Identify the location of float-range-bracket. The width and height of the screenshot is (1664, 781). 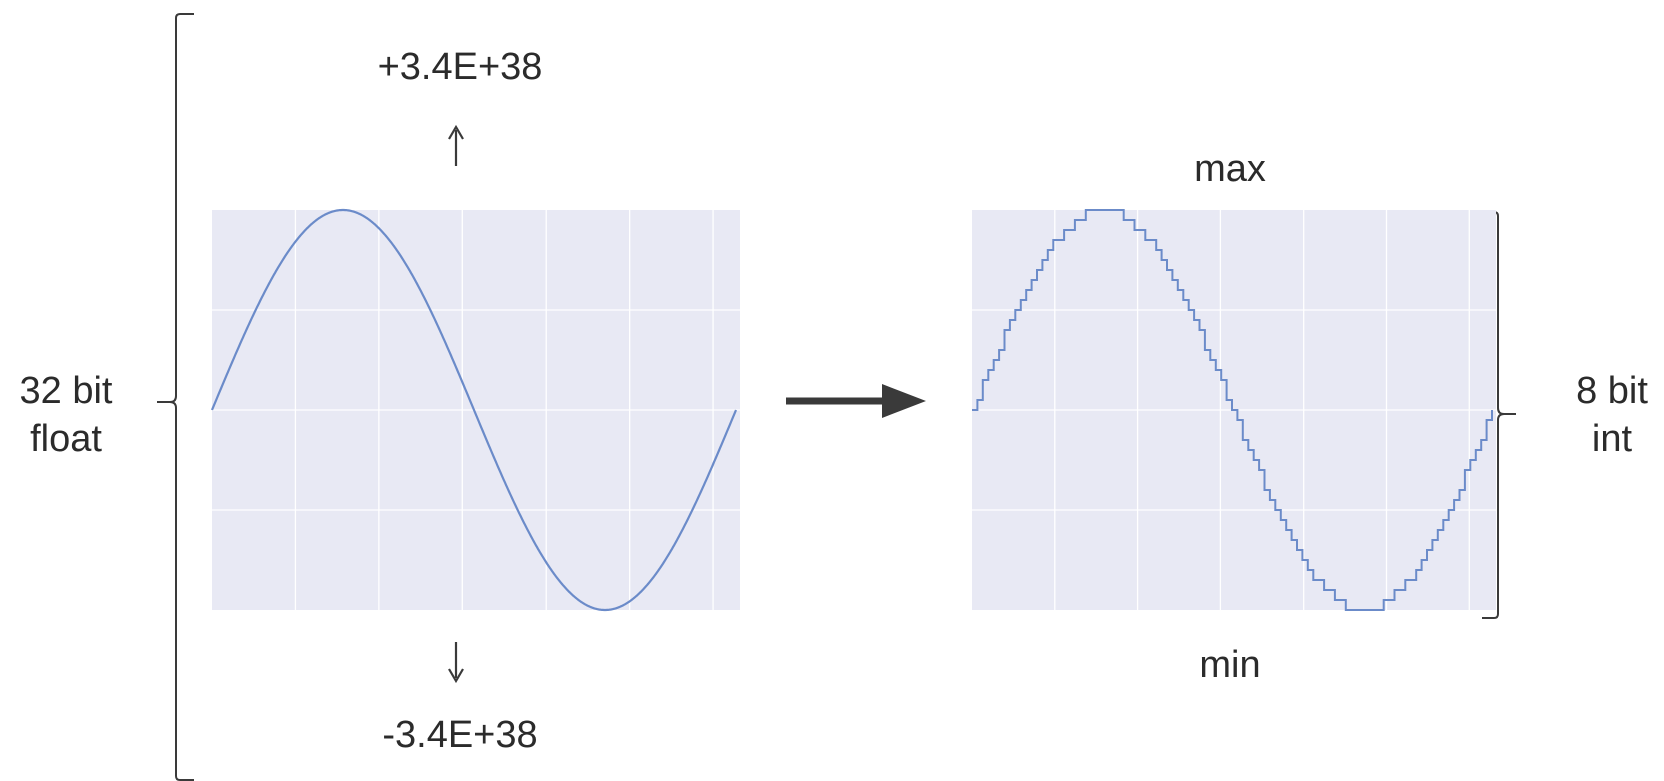
(175, 397).